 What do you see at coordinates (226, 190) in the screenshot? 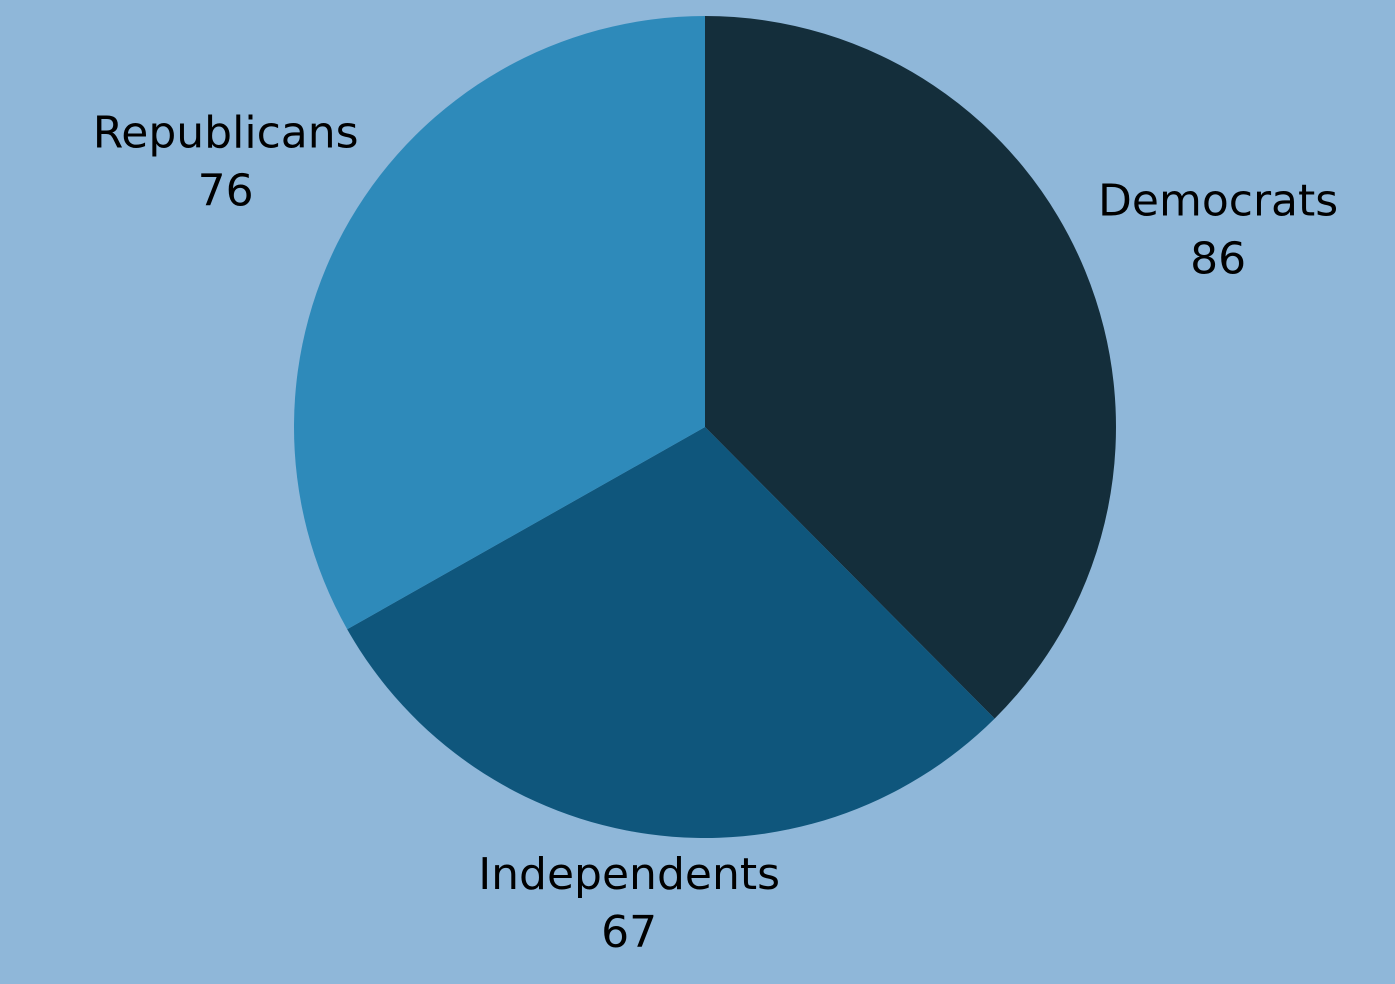
I see `slice-value-republicans: 76` at bounding box center [226, 190].